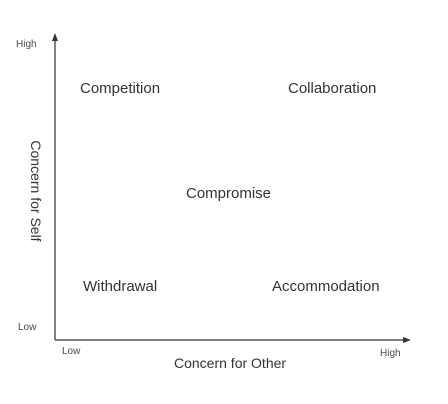 The image size is (448, 404). I want to click on y-axis-title: Concern for Self, so click(36, 191).